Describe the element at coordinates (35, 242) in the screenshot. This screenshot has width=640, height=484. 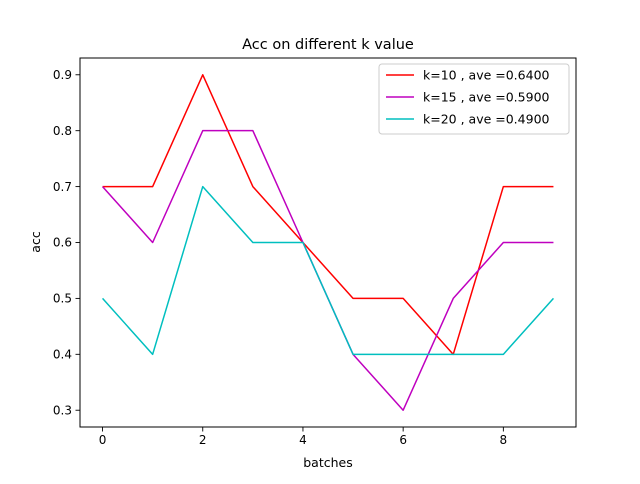
I see `y-axis-label: acc` at that location.